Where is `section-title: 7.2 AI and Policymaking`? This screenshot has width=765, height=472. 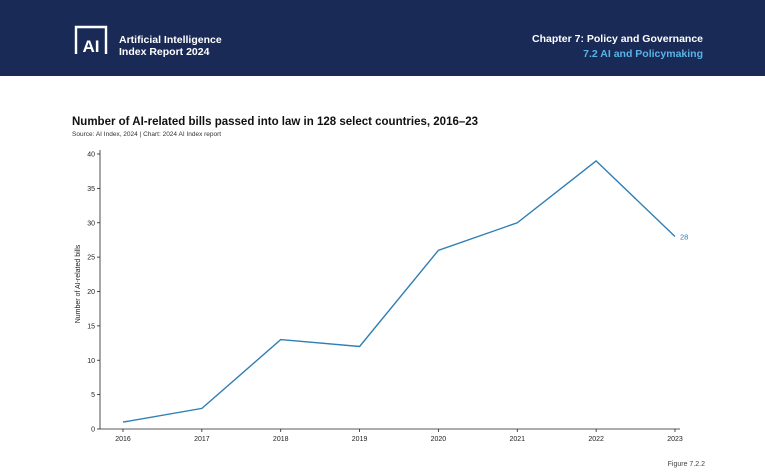 section-title: 7.2 AI and Policymaking is located at coordinates (643, 54).